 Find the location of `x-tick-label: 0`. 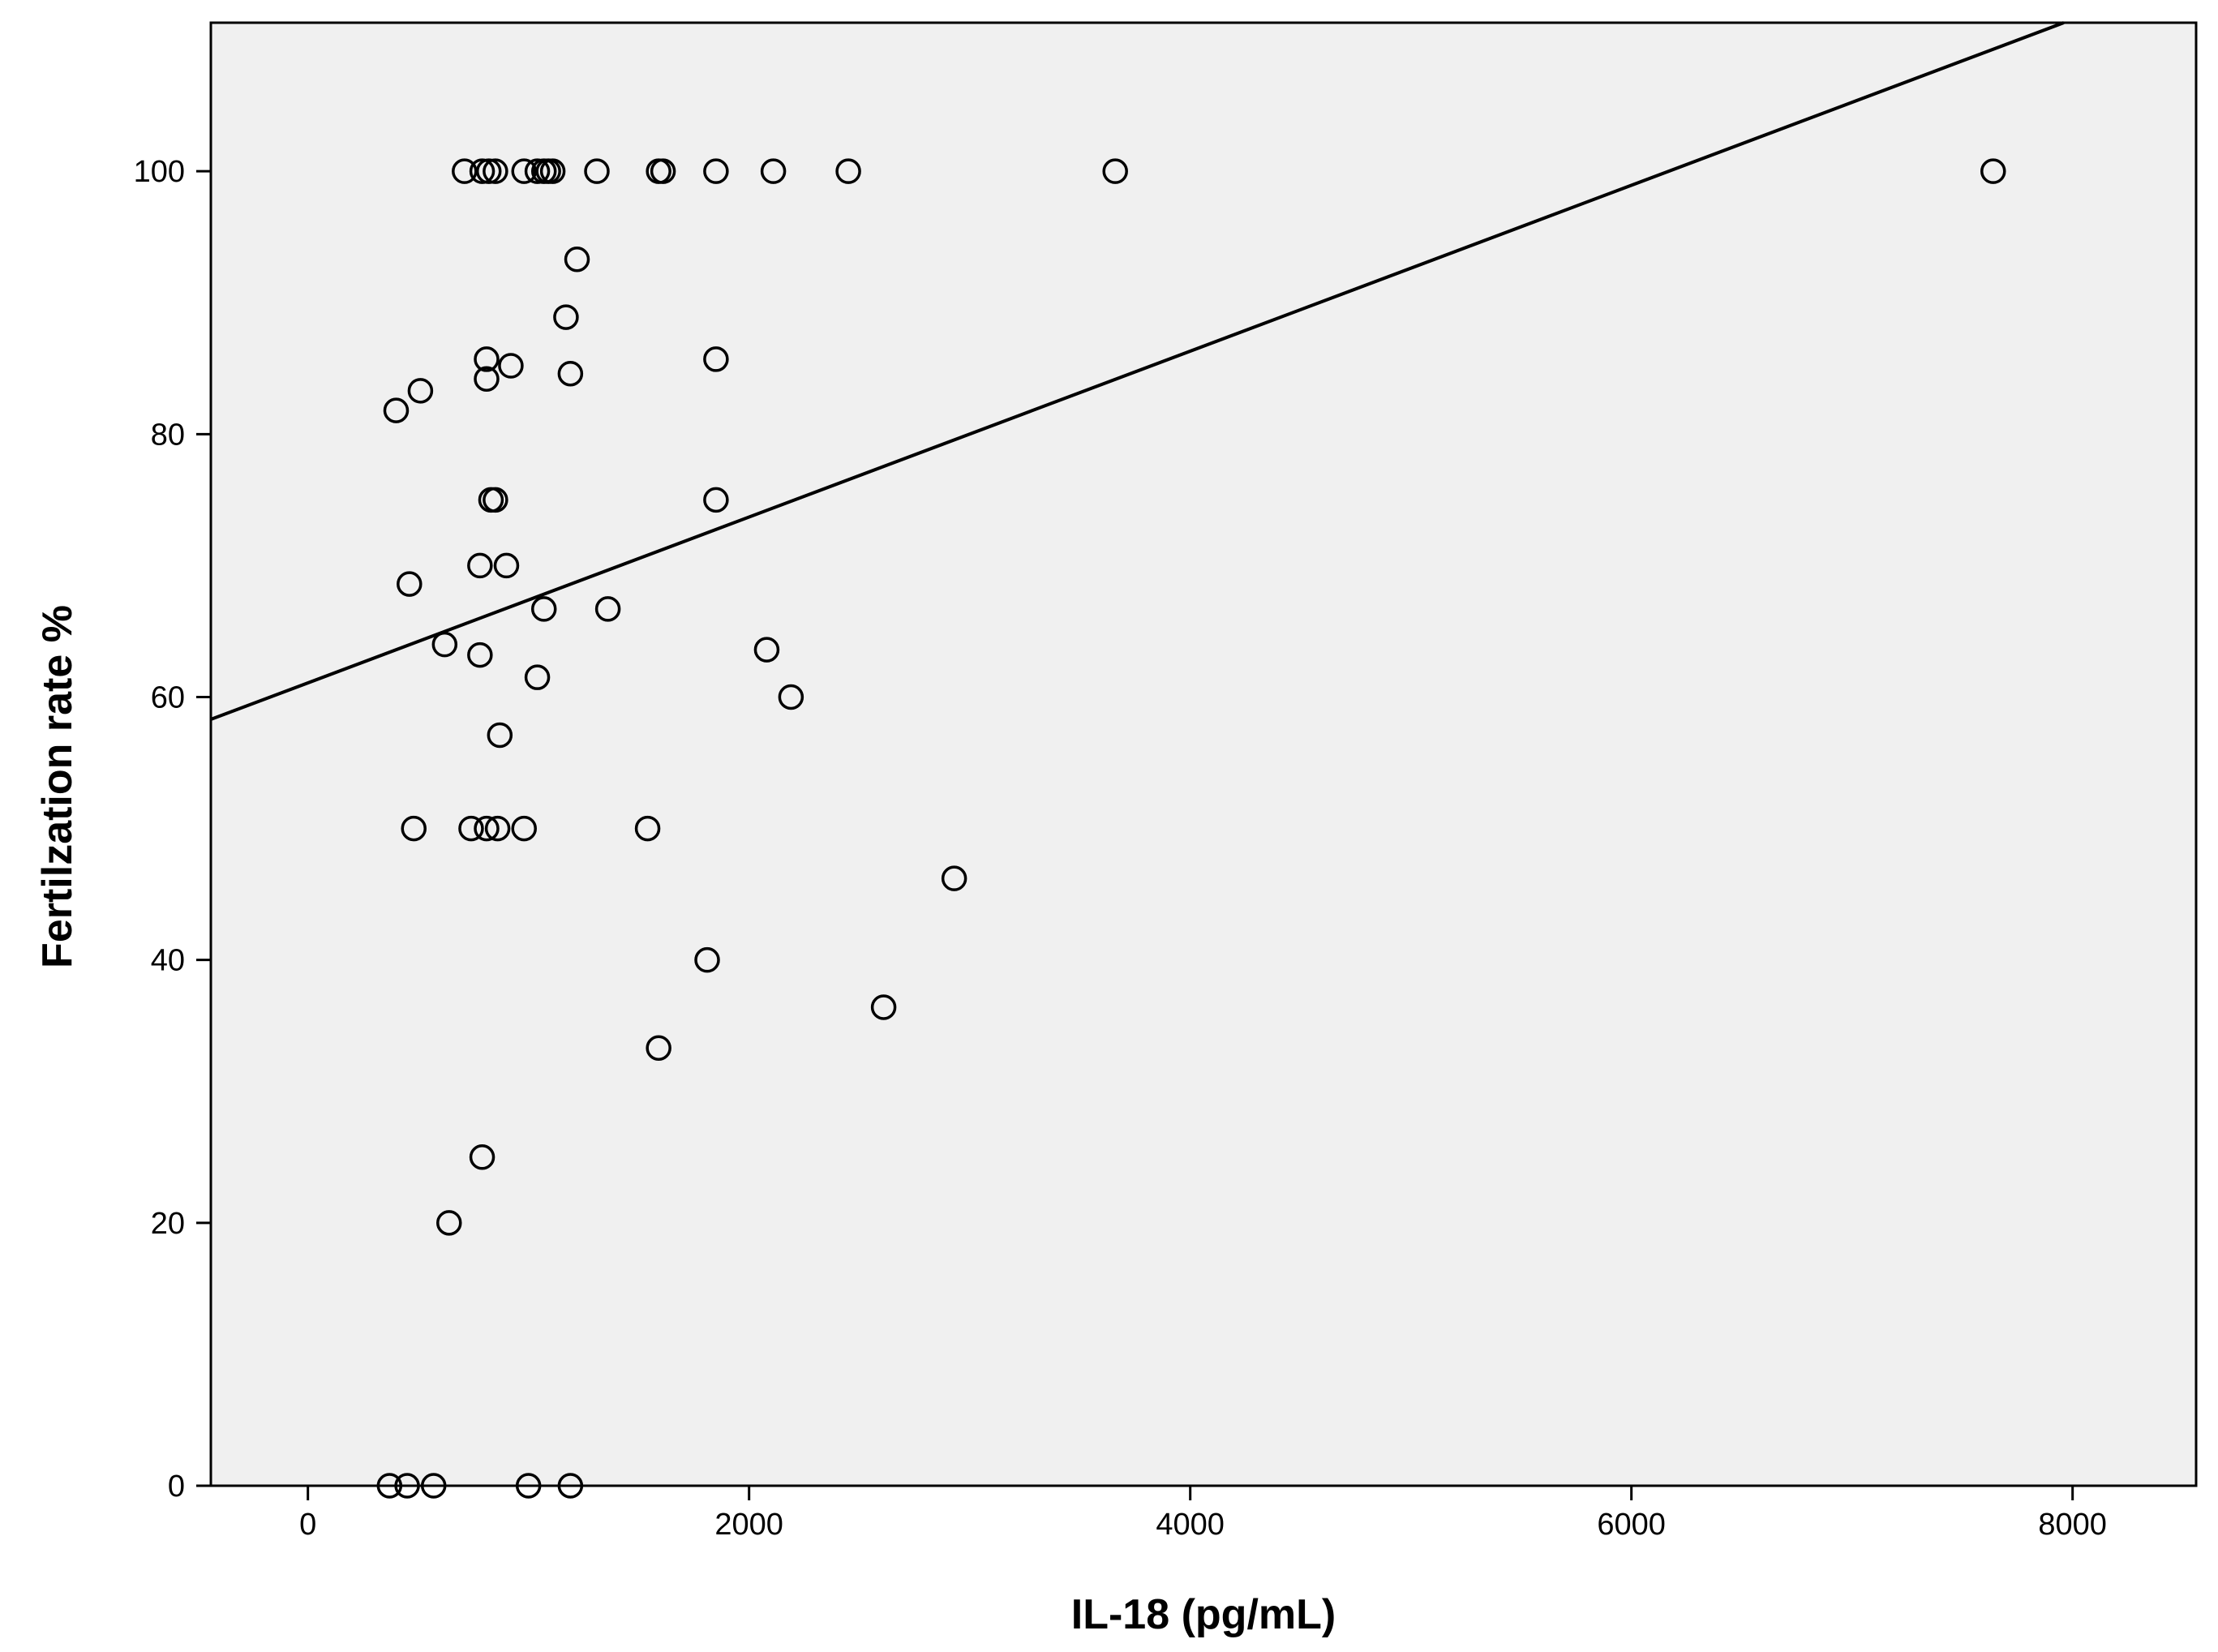

x-tick-label: 0 is located at coordinates (307, 1525).